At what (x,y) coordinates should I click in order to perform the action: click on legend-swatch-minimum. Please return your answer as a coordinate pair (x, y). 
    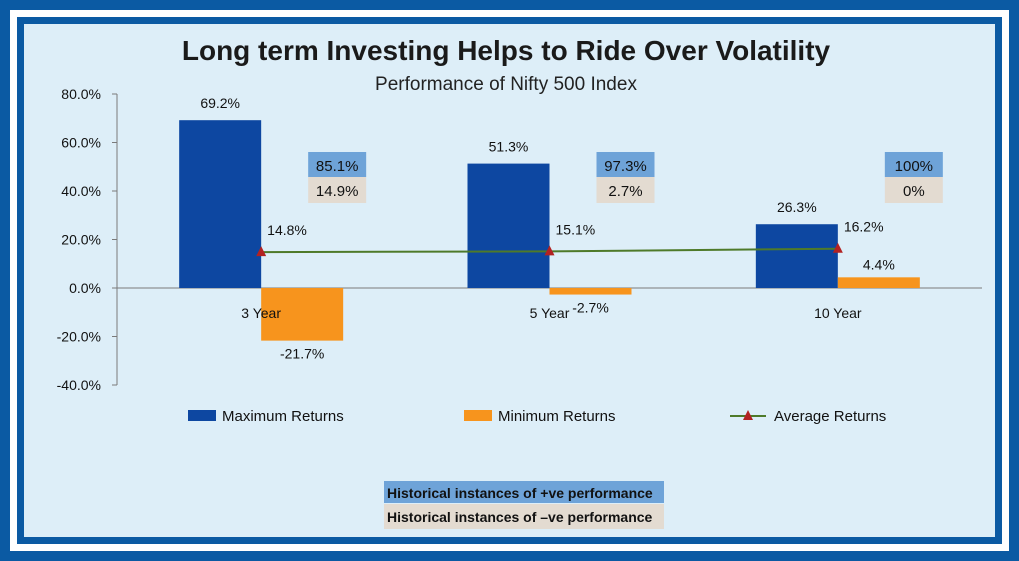
    Looking at the image, I should click on (478, 415).